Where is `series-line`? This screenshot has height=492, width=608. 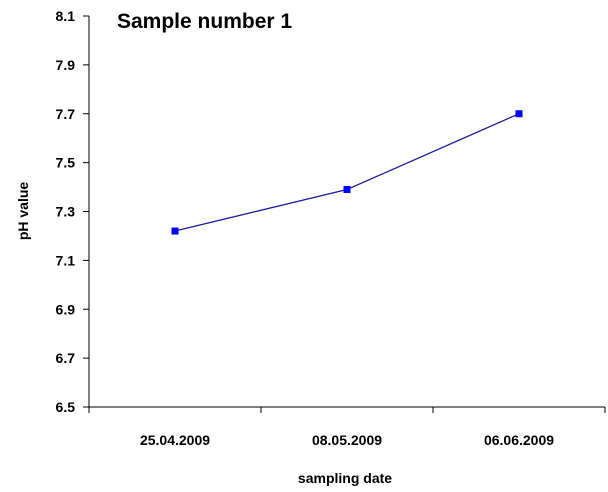
series-line is located at coordinates (347, 172).